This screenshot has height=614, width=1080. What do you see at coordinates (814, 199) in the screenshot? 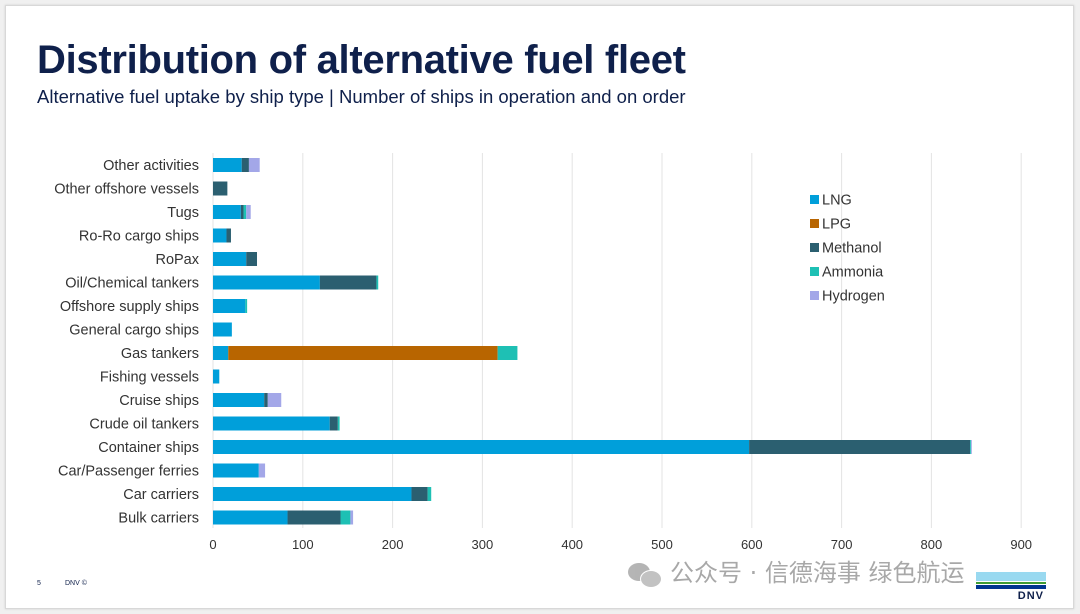
I see `legend-swatch-lng` at bounding box center [814, 199].